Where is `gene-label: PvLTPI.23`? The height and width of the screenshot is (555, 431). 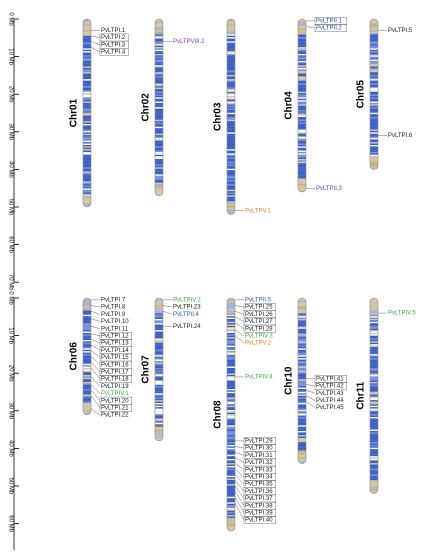
gene-label: PvLTPI.23 is located at coordinates (187, 308).